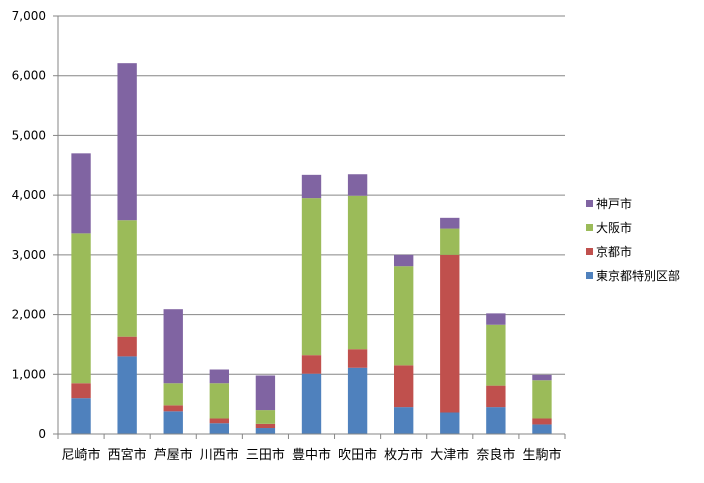 Image resolution: width=704 pixels, height=483 pixels. Describe the element at coordinates (638, 275) in the screenshot. I see `legend-label: 東京都特別区部` at that location.